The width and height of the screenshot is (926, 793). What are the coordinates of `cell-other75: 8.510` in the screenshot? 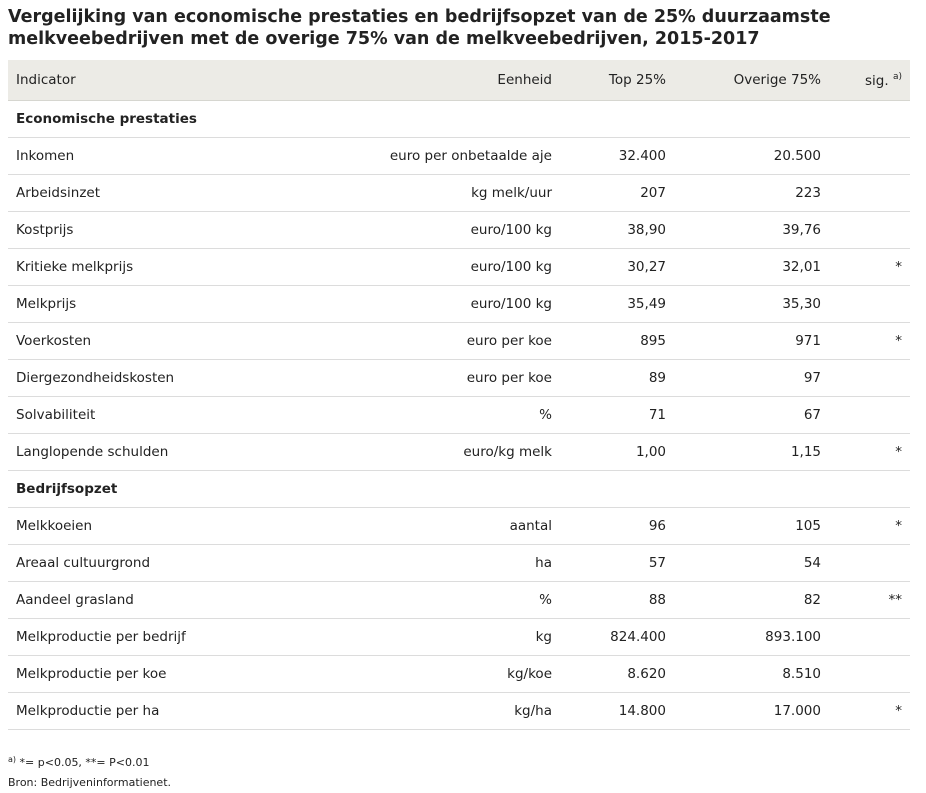 It's located at (751, 674).